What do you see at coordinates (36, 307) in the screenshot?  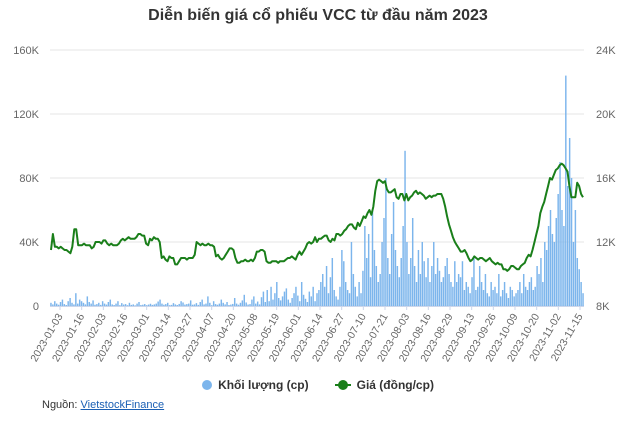 I see `left-tick-label: 0` at bounding box center [36, 307].